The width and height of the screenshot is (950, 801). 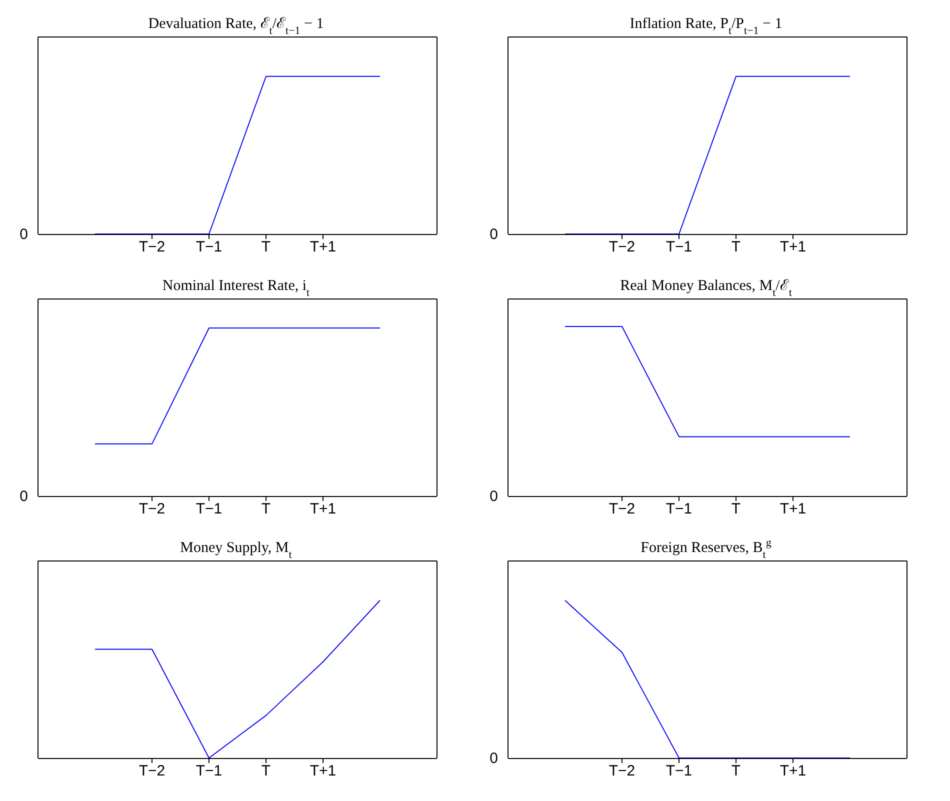 I want to click on chart-title: Real Money Balances, M$_{t}$/ℰ$_{t}$, so click(x=706, y=288).